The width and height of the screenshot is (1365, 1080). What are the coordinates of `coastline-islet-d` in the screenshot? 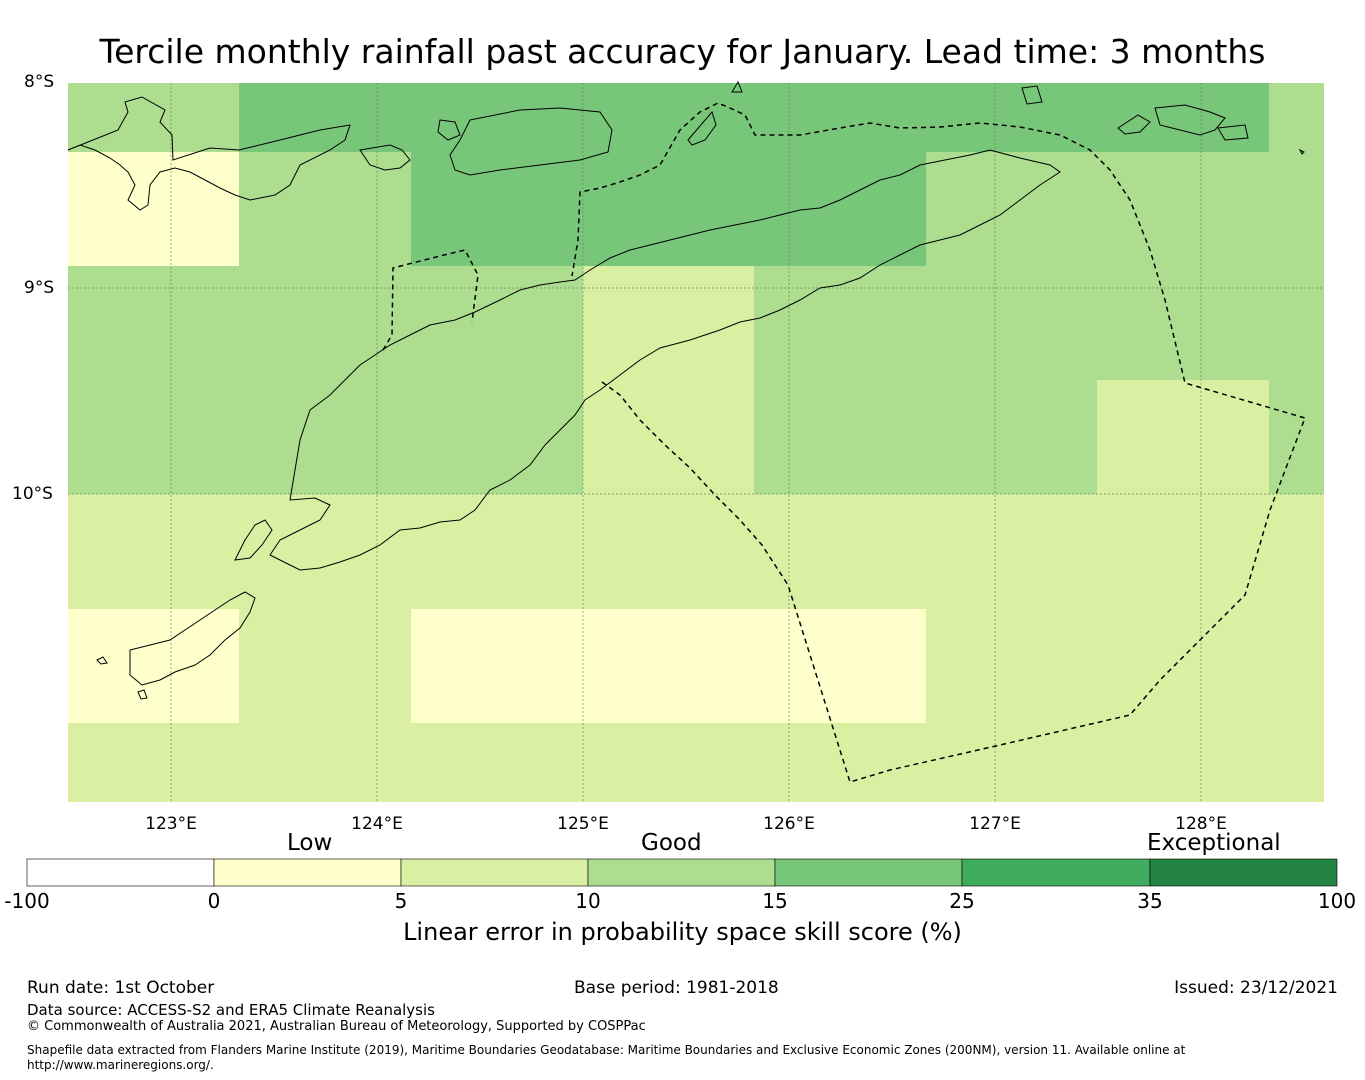 It's located at (1301, 151).